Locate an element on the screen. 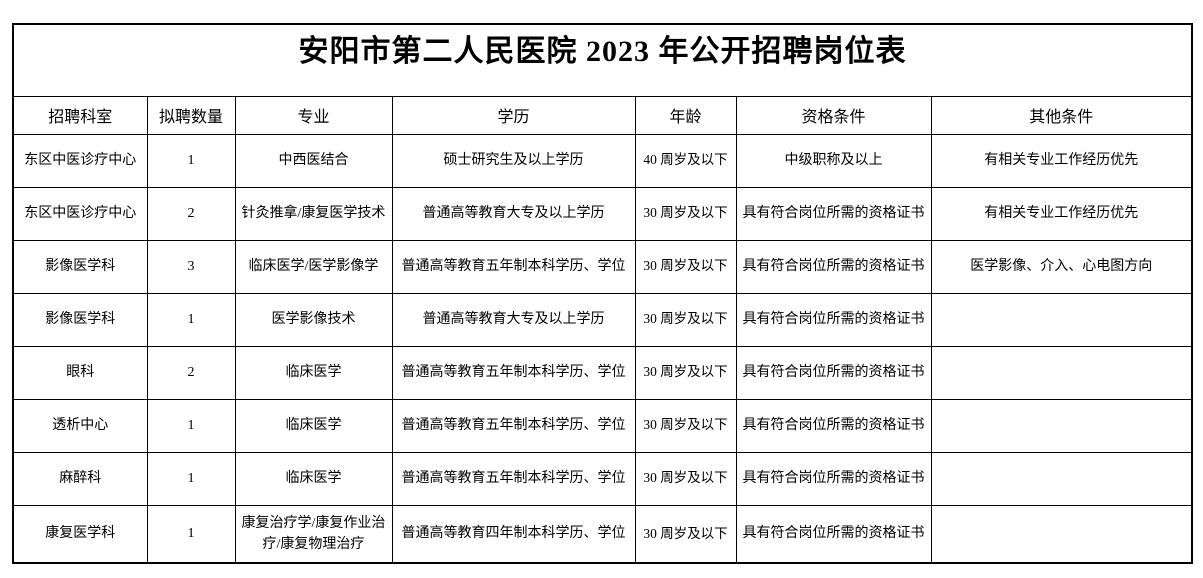 Image resolution: width=1203 pixels, height=578 pixels. column-header: 学历 is located at coordinates (513, 115).